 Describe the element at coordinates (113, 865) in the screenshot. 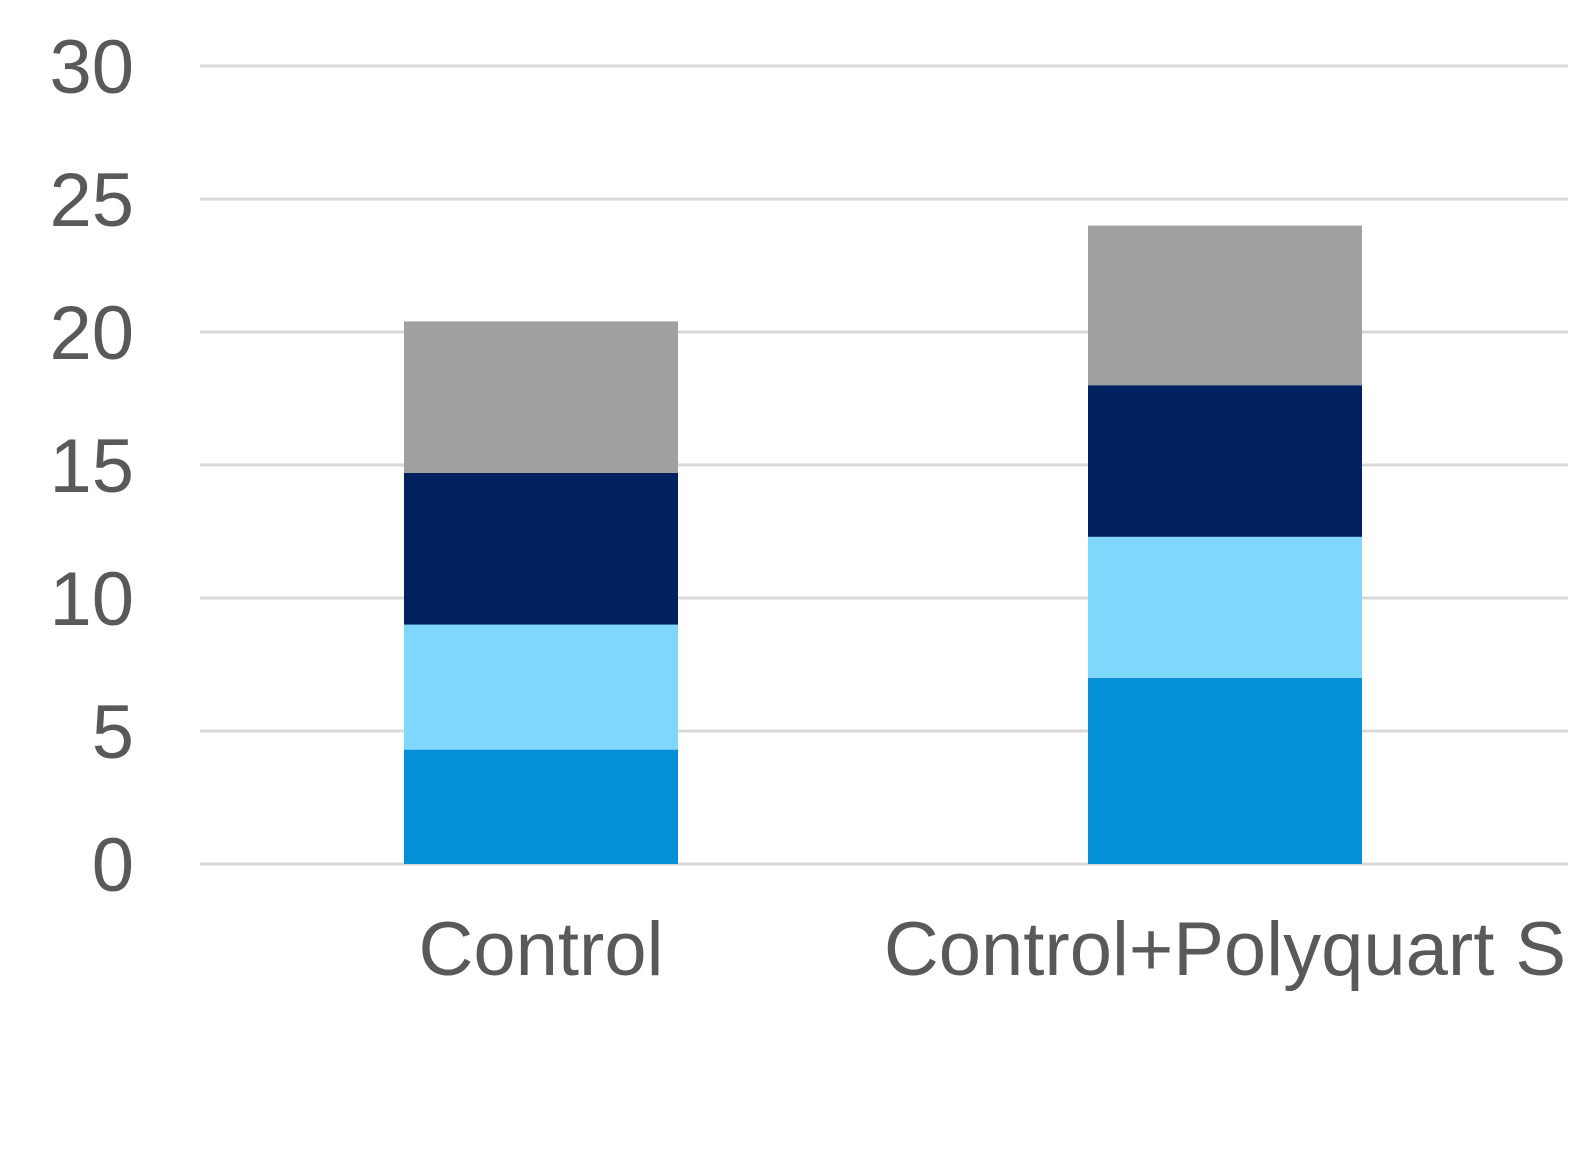

I see `y-tick-label: 0` at that location.